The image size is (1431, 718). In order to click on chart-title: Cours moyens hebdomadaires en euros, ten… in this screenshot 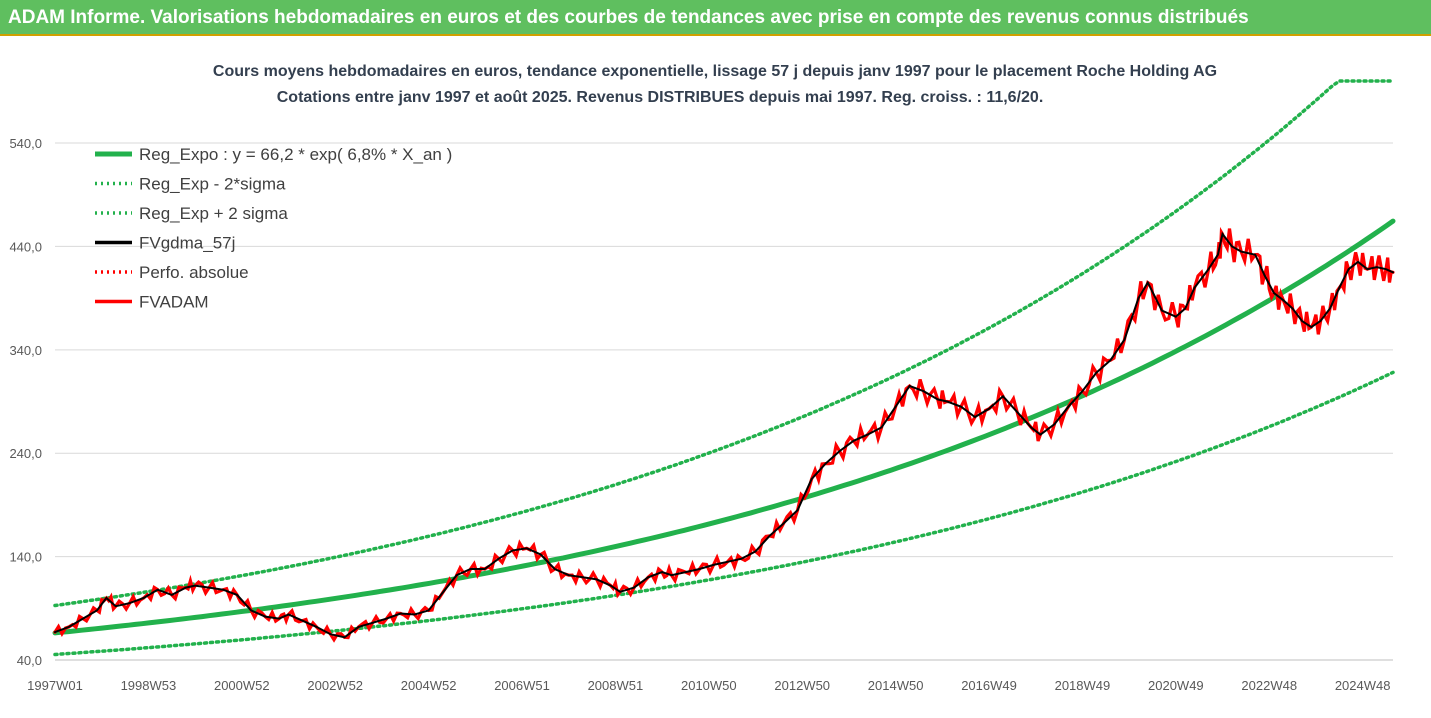, I will do `click(715, 71)`.